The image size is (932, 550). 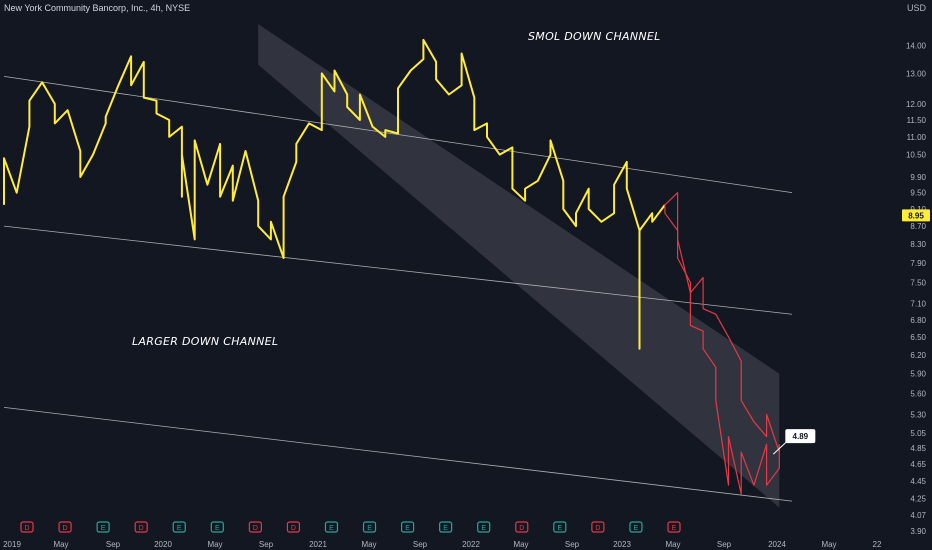 What do you see at coordinates (918, 226) in the screenshot?
I see `y-tick-label: 8.70` at bounding box center [918, 226].